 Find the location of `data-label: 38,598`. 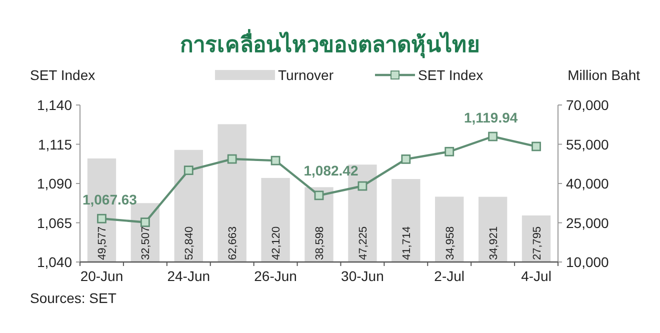

data-label: 38,598 is located at coordinates (320, 243).